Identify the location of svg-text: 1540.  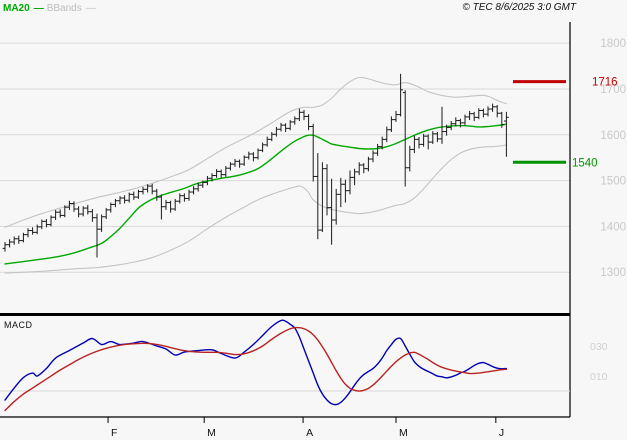
(585, 163).